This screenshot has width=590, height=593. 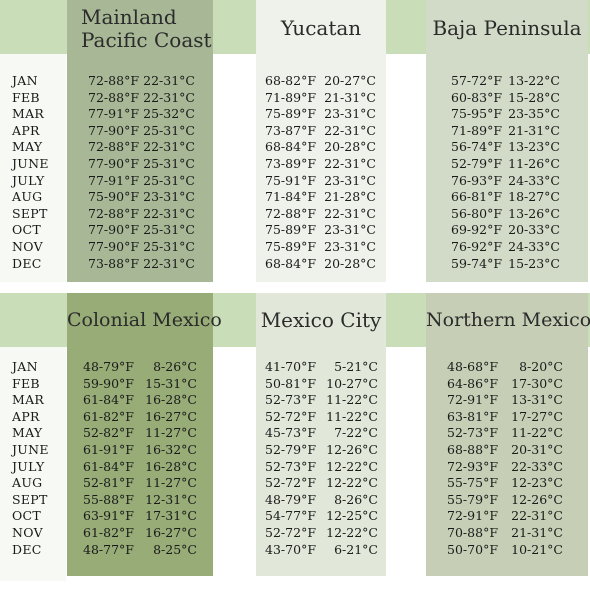 I want to click on temp-celsius: 17-30°C, so click(x=537, y=383).